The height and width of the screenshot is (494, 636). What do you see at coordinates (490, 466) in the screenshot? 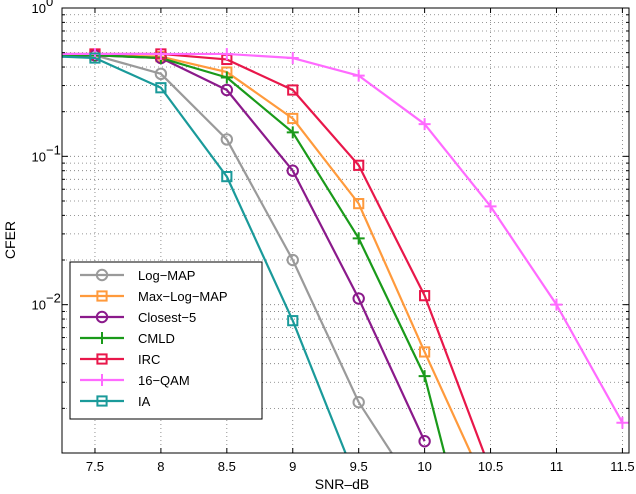
I see `x-tick-label: 10.5` at bounding box center [490, 466].